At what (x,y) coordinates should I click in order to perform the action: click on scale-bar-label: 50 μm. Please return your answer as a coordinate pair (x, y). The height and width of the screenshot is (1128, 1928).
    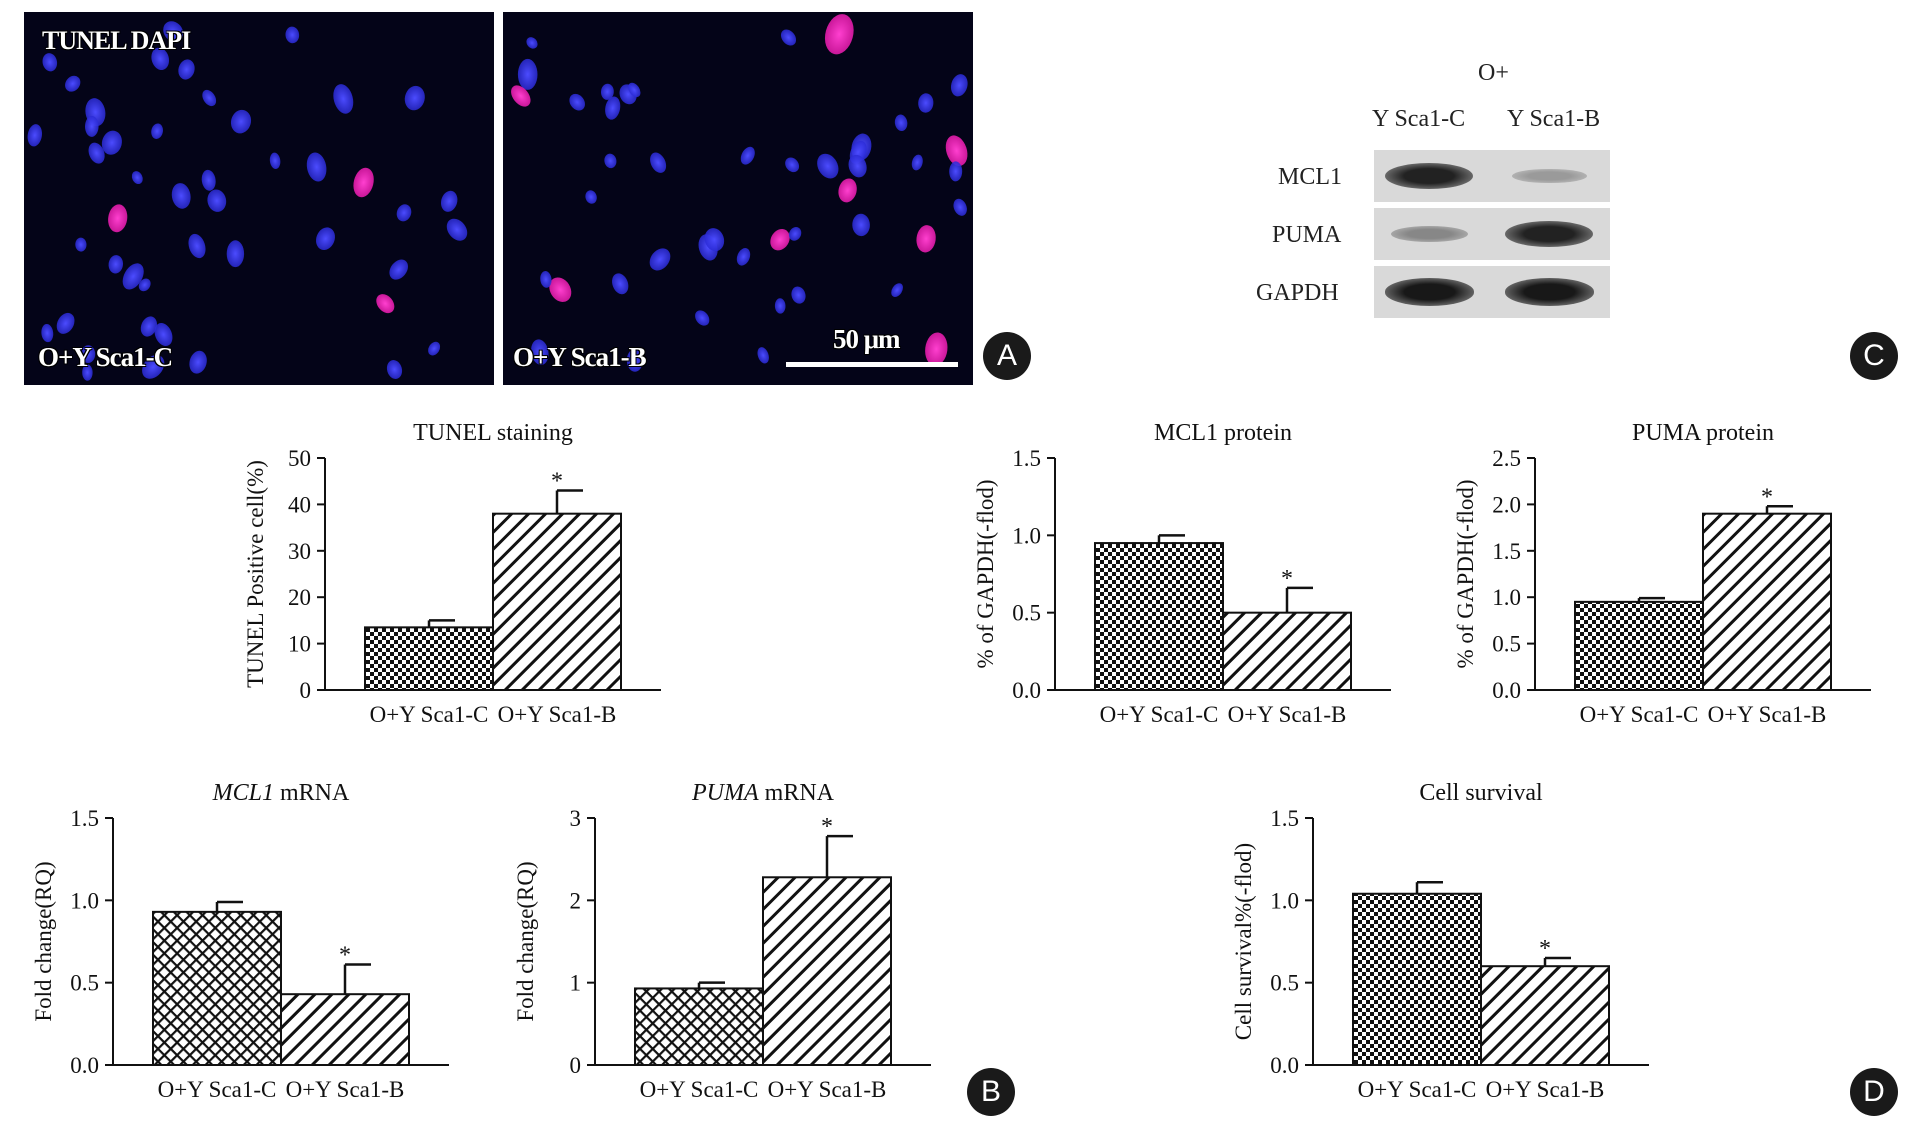
    Looking at the image, I should click on (867, 339).